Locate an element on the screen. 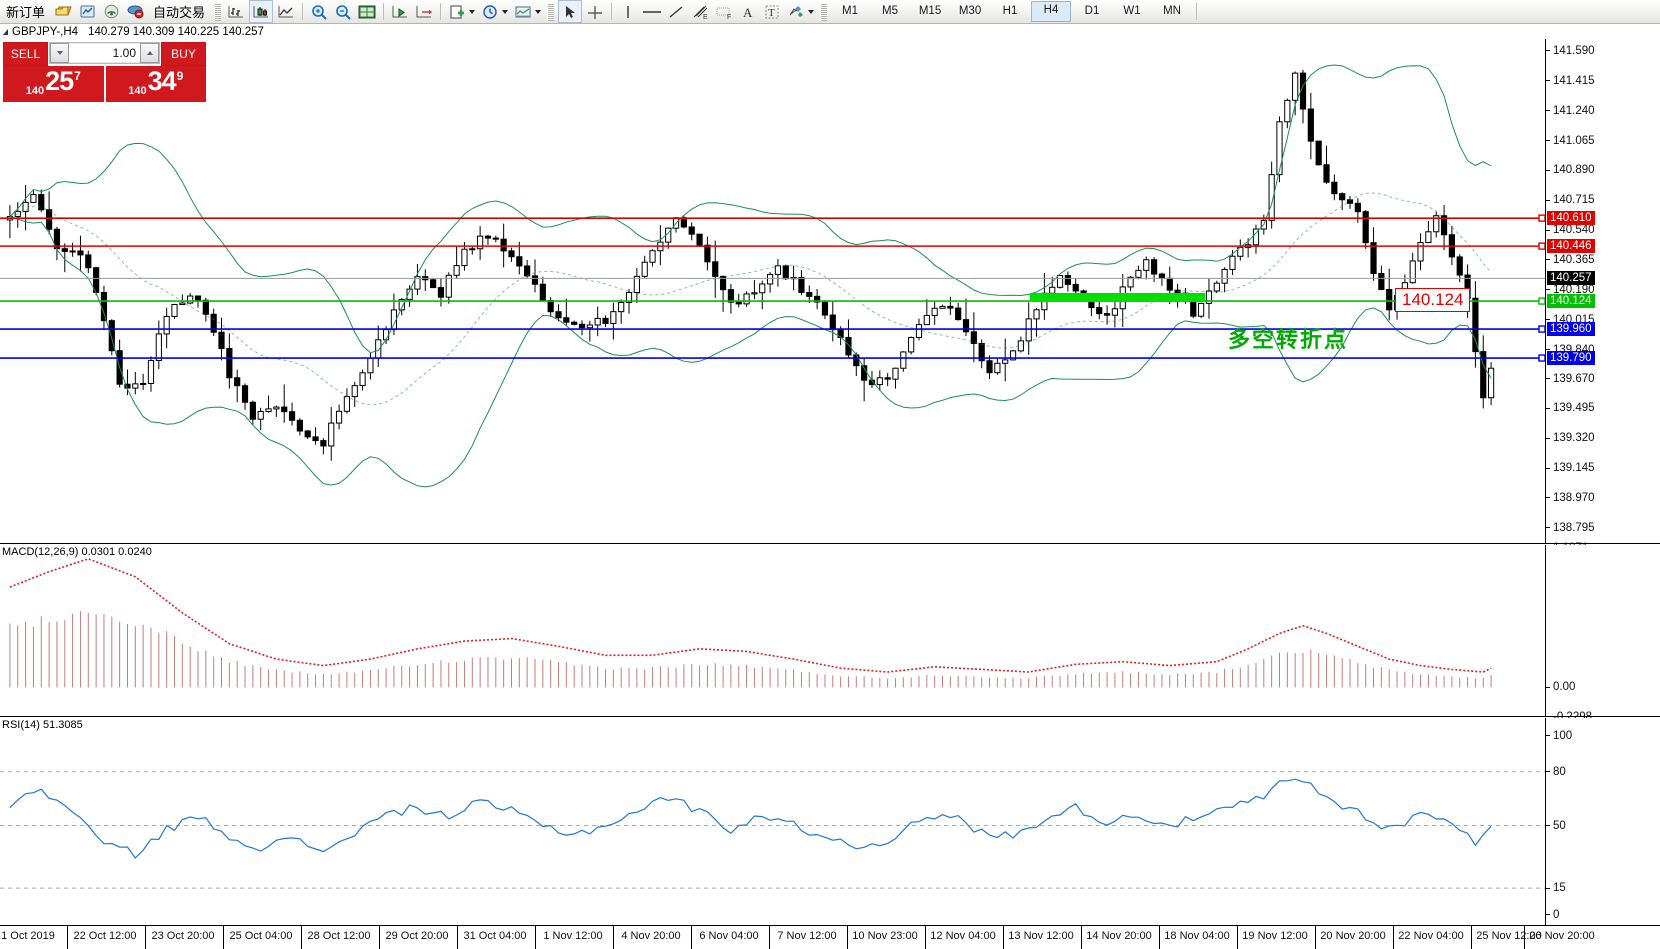  highlight-rectangle is located at coordinates (1117, 298).